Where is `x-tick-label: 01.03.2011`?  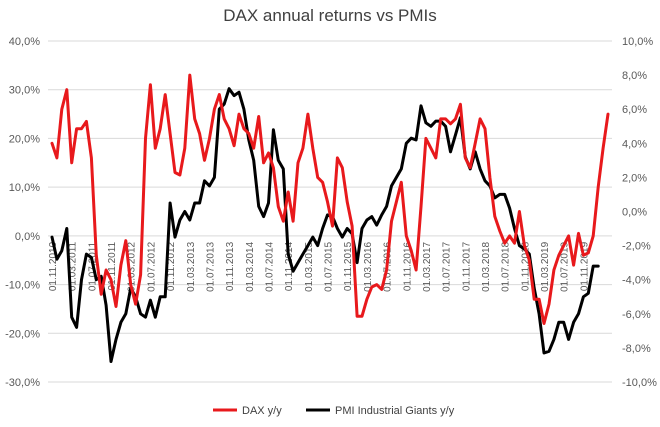
x-tick-label: 01.03.2011 is located at coordinates (73, 266).